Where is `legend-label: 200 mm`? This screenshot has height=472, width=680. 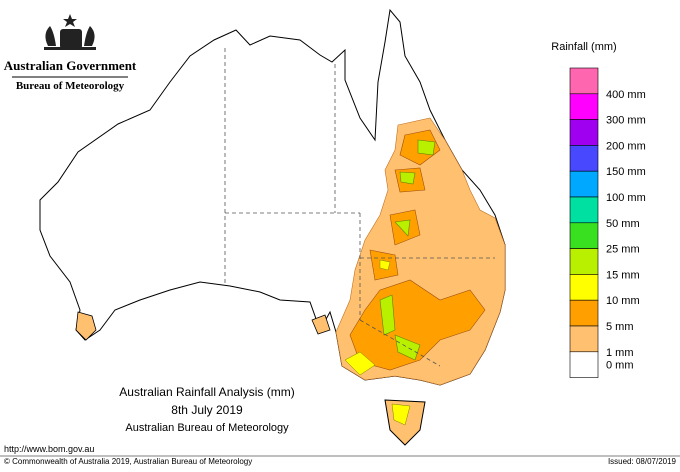 legend-label: 200 mm is located at coordinates (626, 146).